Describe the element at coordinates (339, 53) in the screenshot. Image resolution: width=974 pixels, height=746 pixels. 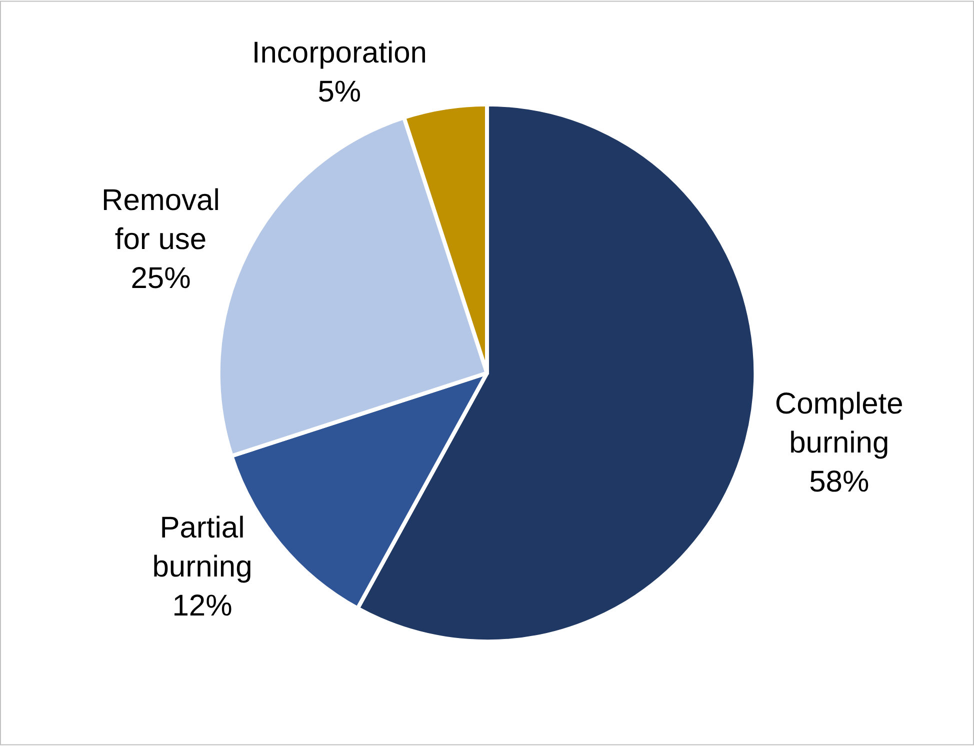
I see `slice-label: Incorporation` at that location.